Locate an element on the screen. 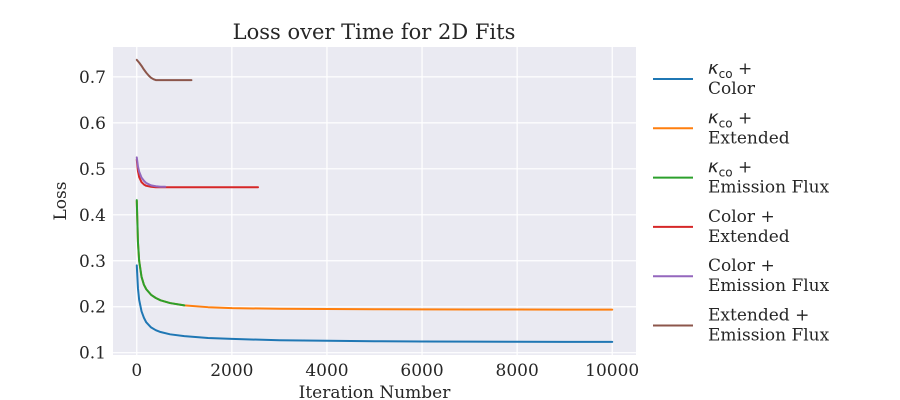 The image size is (900, 400). legend-label-line: Extended + is located at coordinates (758, 316).